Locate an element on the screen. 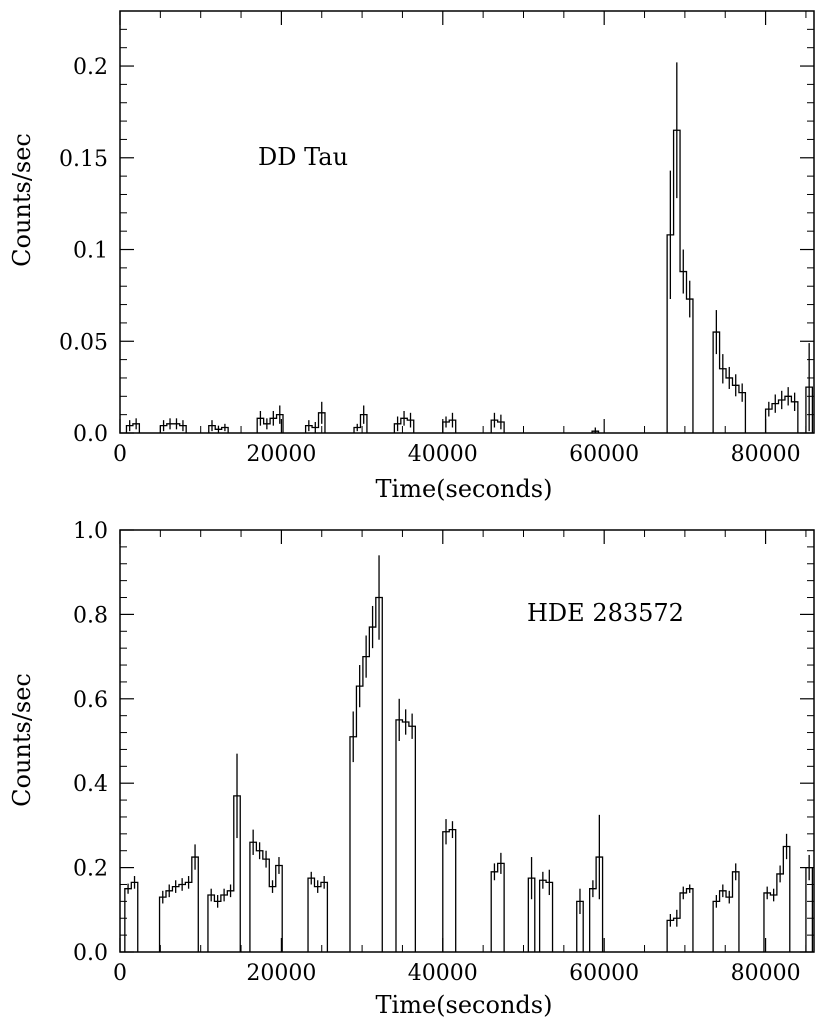  y-tick-label: 0.05 is located at coordinates (83, 342).